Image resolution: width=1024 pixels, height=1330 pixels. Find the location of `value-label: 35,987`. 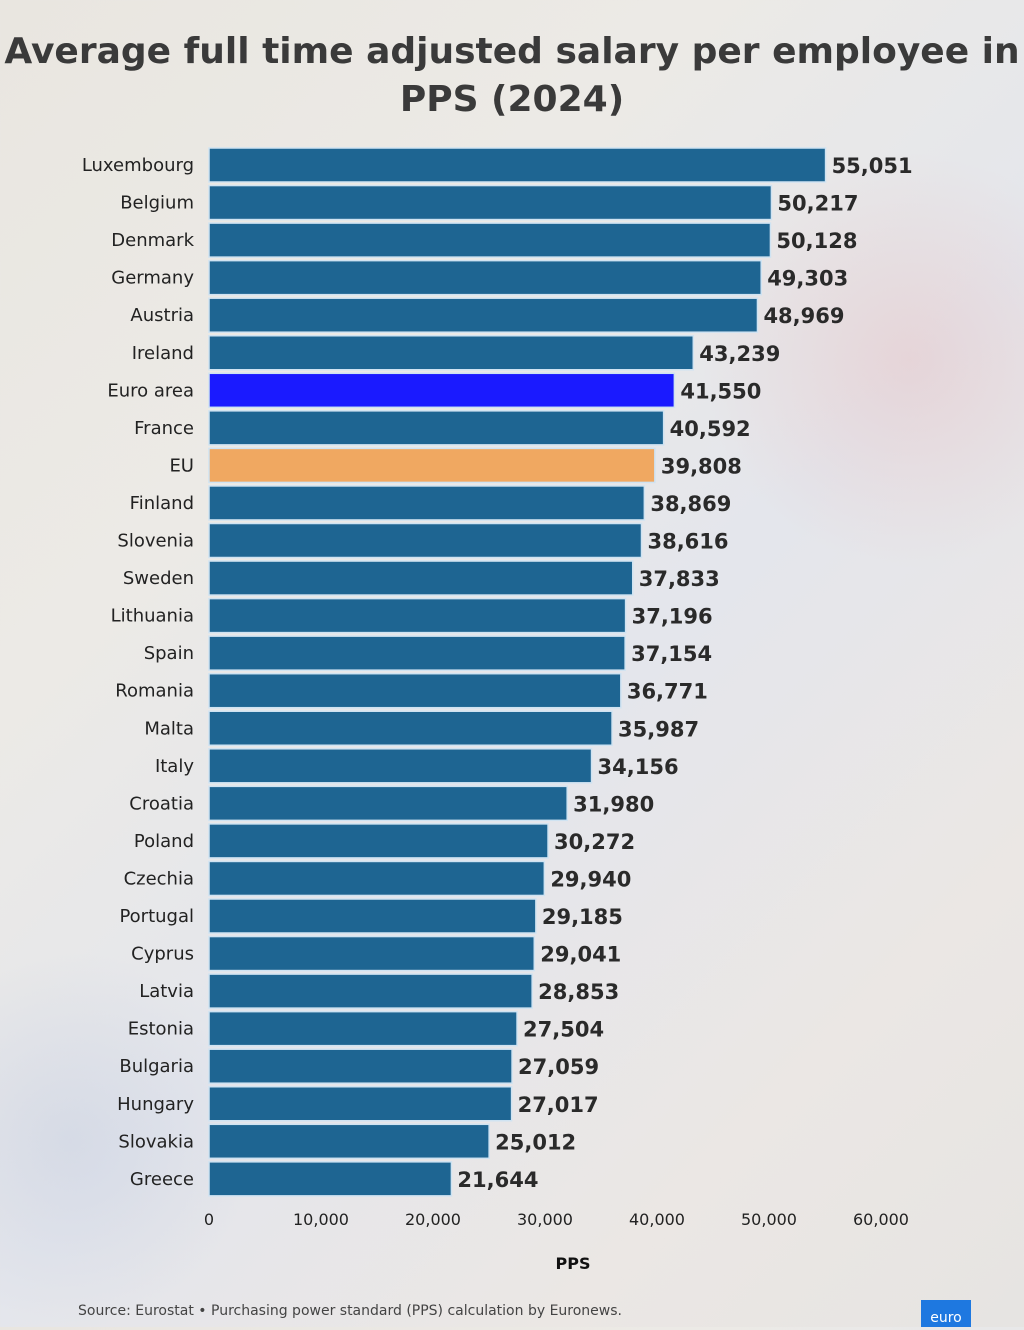

value-label: 35,987 is located at coordinates (658, 729).